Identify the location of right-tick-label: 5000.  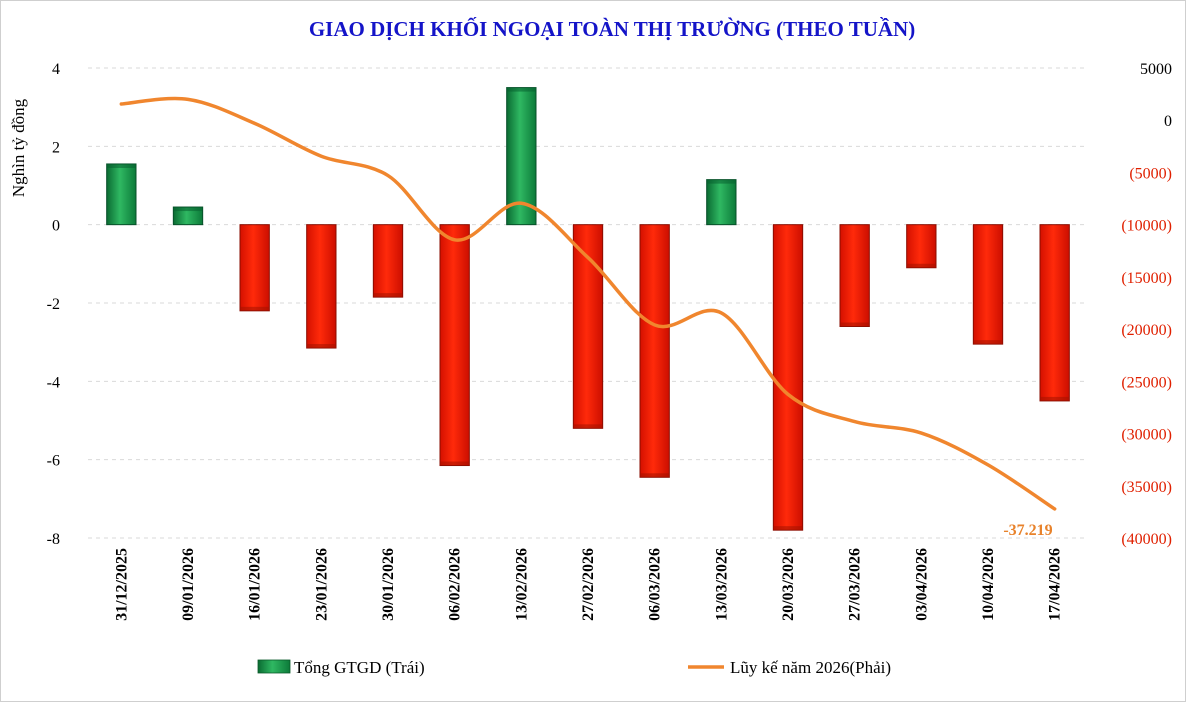
(1156, 69).